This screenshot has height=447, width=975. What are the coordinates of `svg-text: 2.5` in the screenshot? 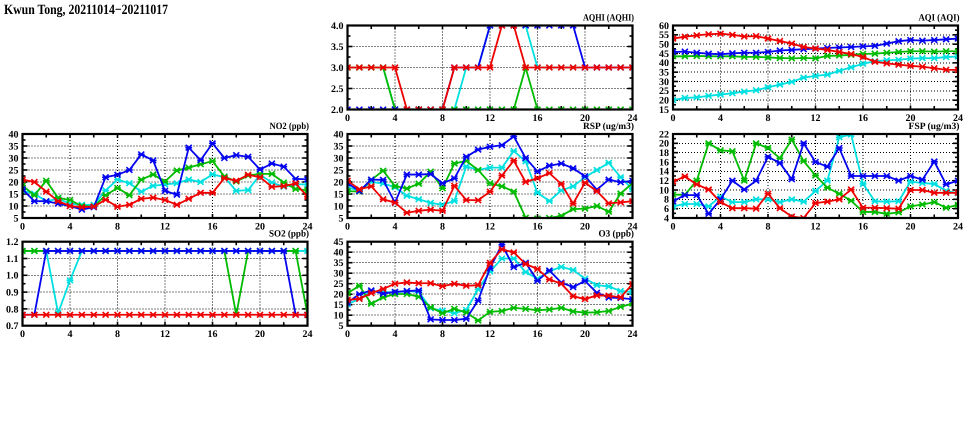 It's located at (337, 89).